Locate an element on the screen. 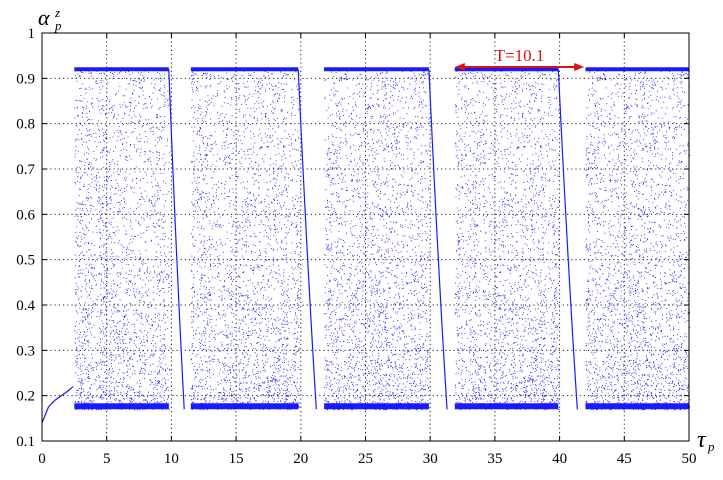 The height and width of the screenshot is (480, 723). x-tick-label: 25 is located at coordinates (365, 459).